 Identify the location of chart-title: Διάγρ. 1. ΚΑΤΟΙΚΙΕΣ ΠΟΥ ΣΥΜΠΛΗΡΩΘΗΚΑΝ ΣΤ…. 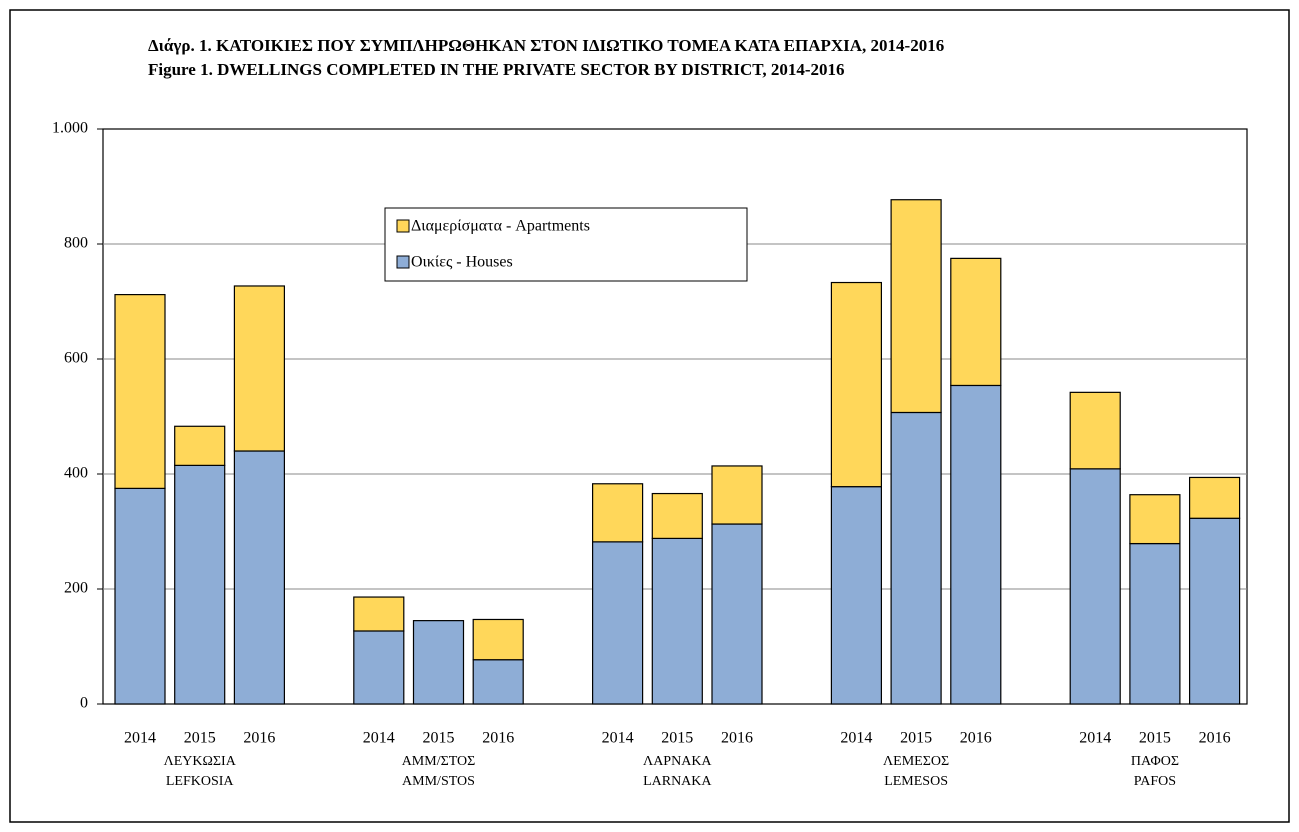
(546, 45).